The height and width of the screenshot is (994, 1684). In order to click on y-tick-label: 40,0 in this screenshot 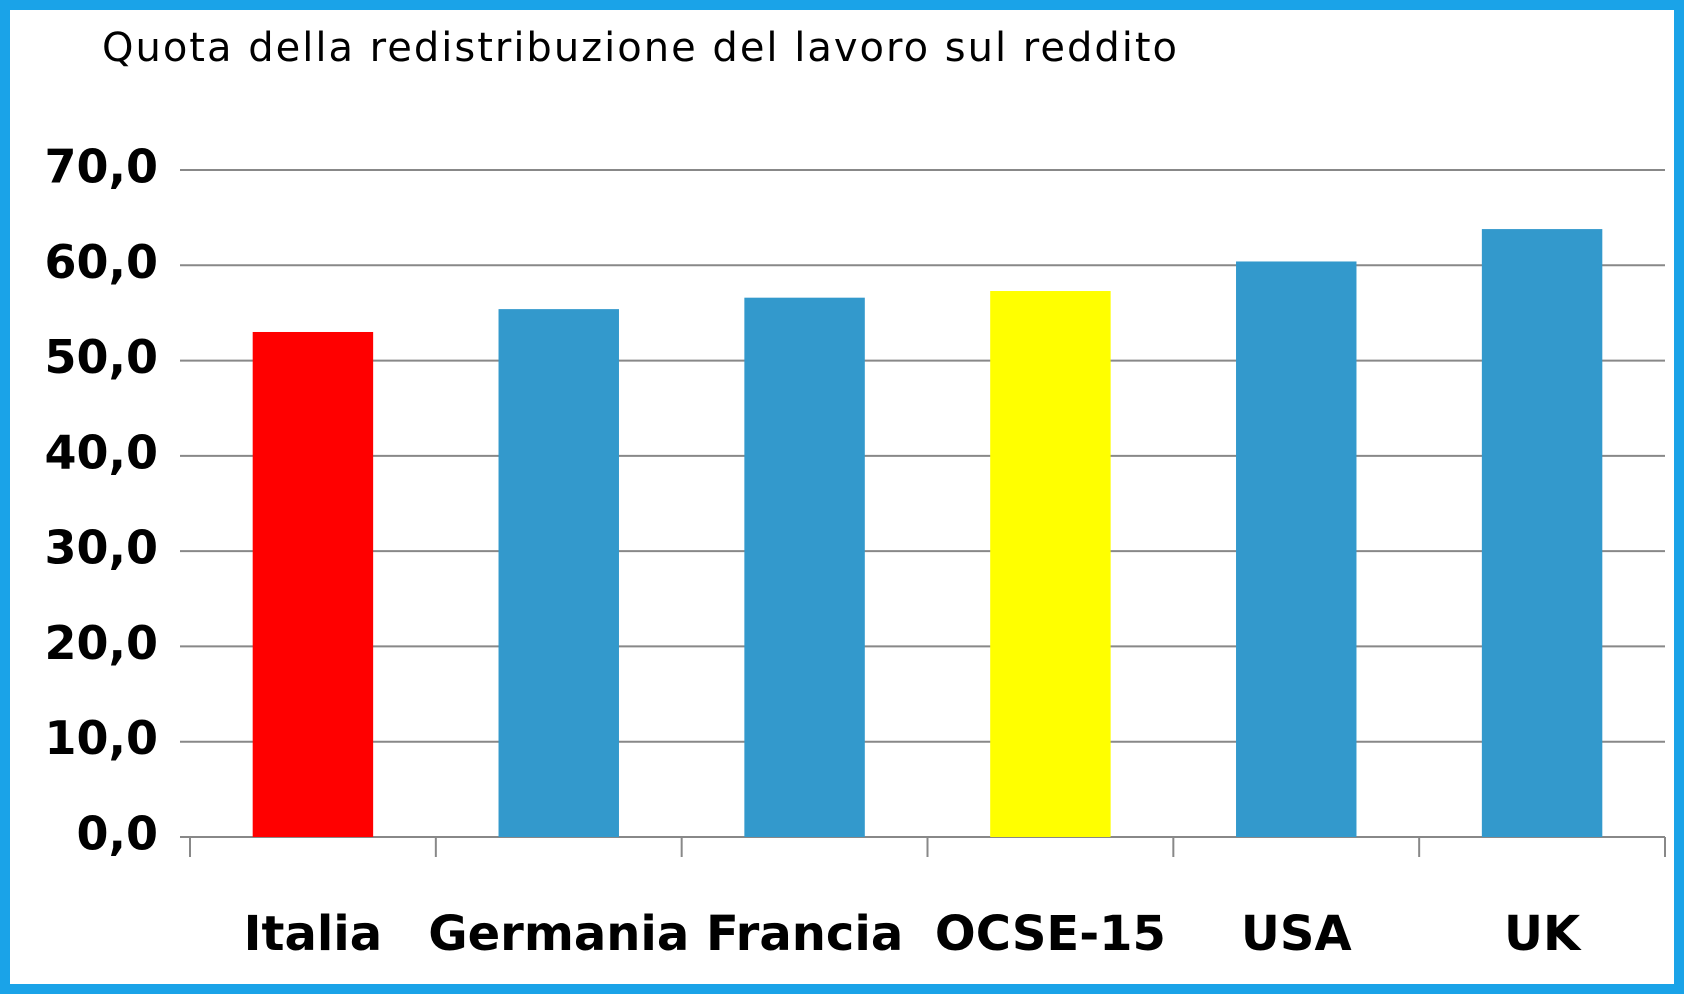, I will do `click(102, 452)`.